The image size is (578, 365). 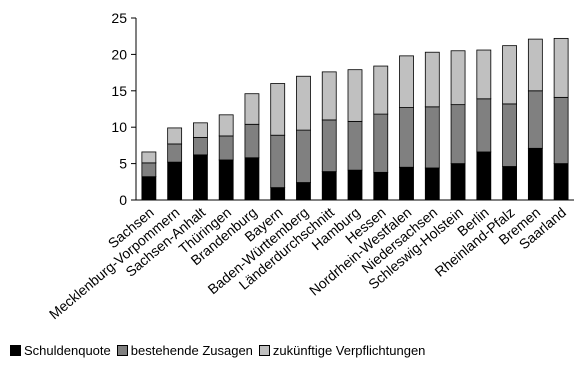 I want to click on legend-item: bestehende Zusagen, so click(x=184, y=350).